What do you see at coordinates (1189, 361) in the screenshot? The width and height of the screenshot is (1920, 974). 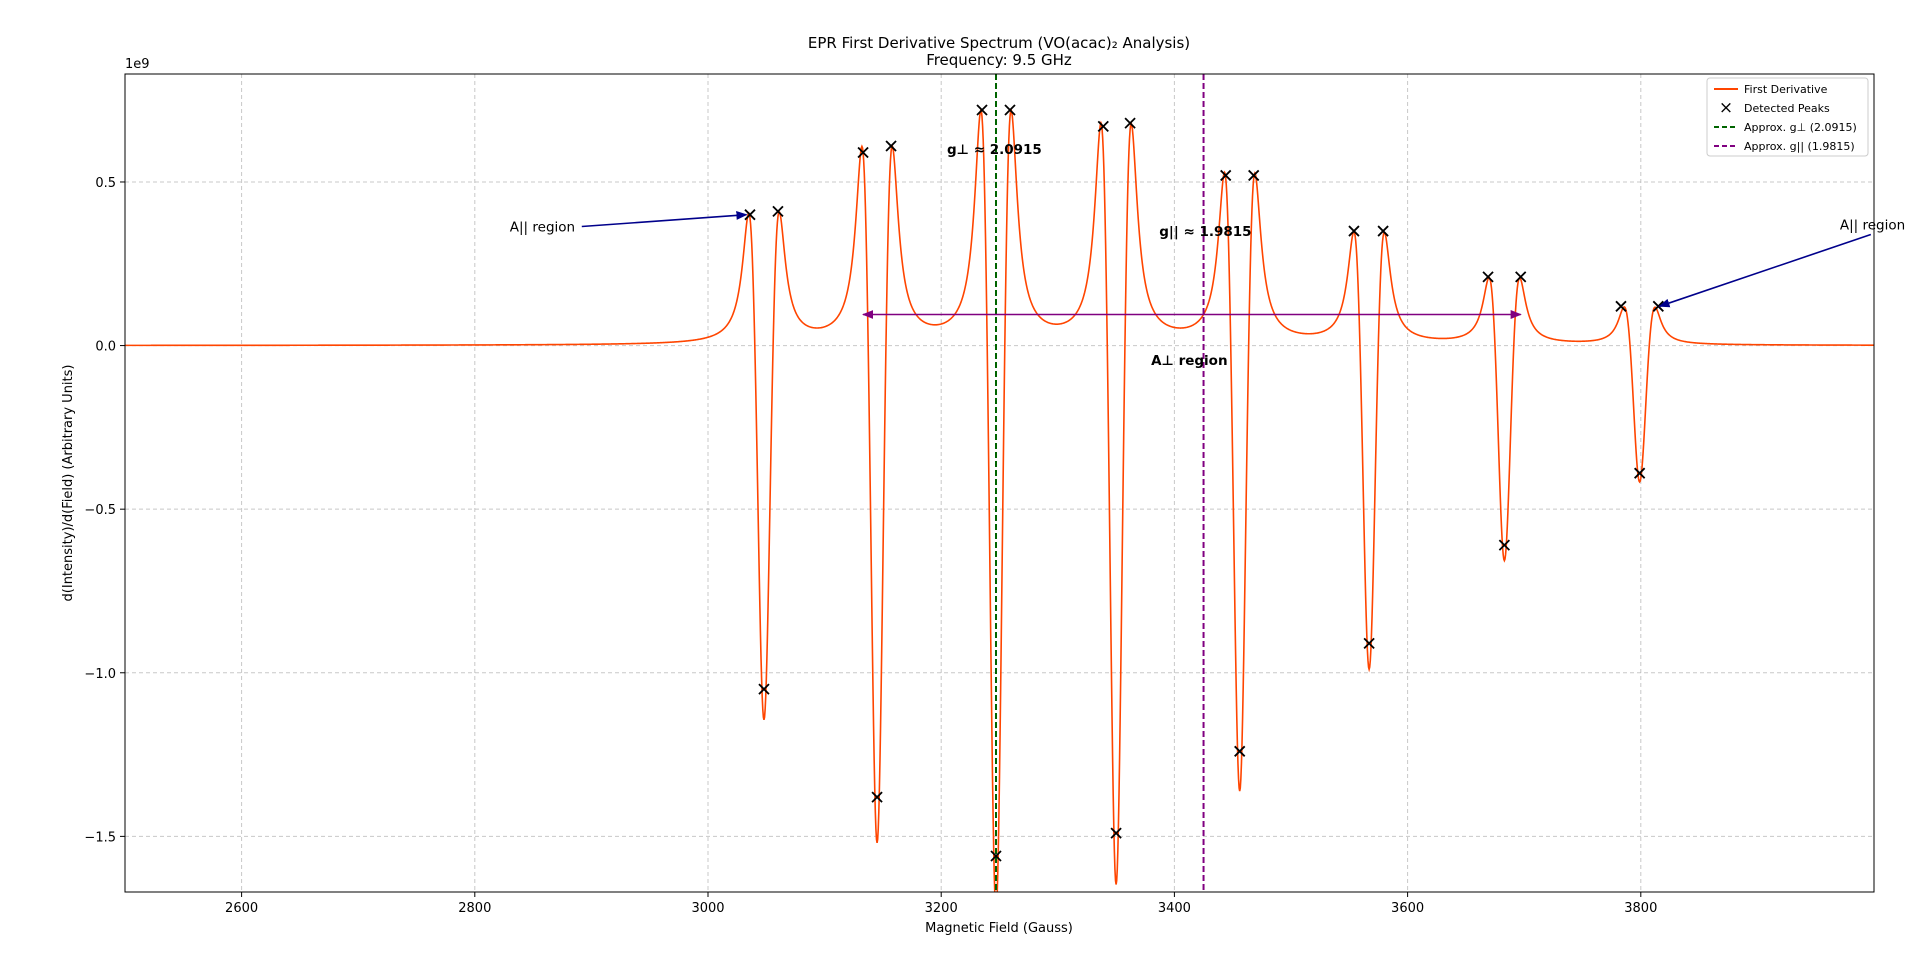 I see `a-perp-label: A⊥ region` at bounding box center [1189, 361].